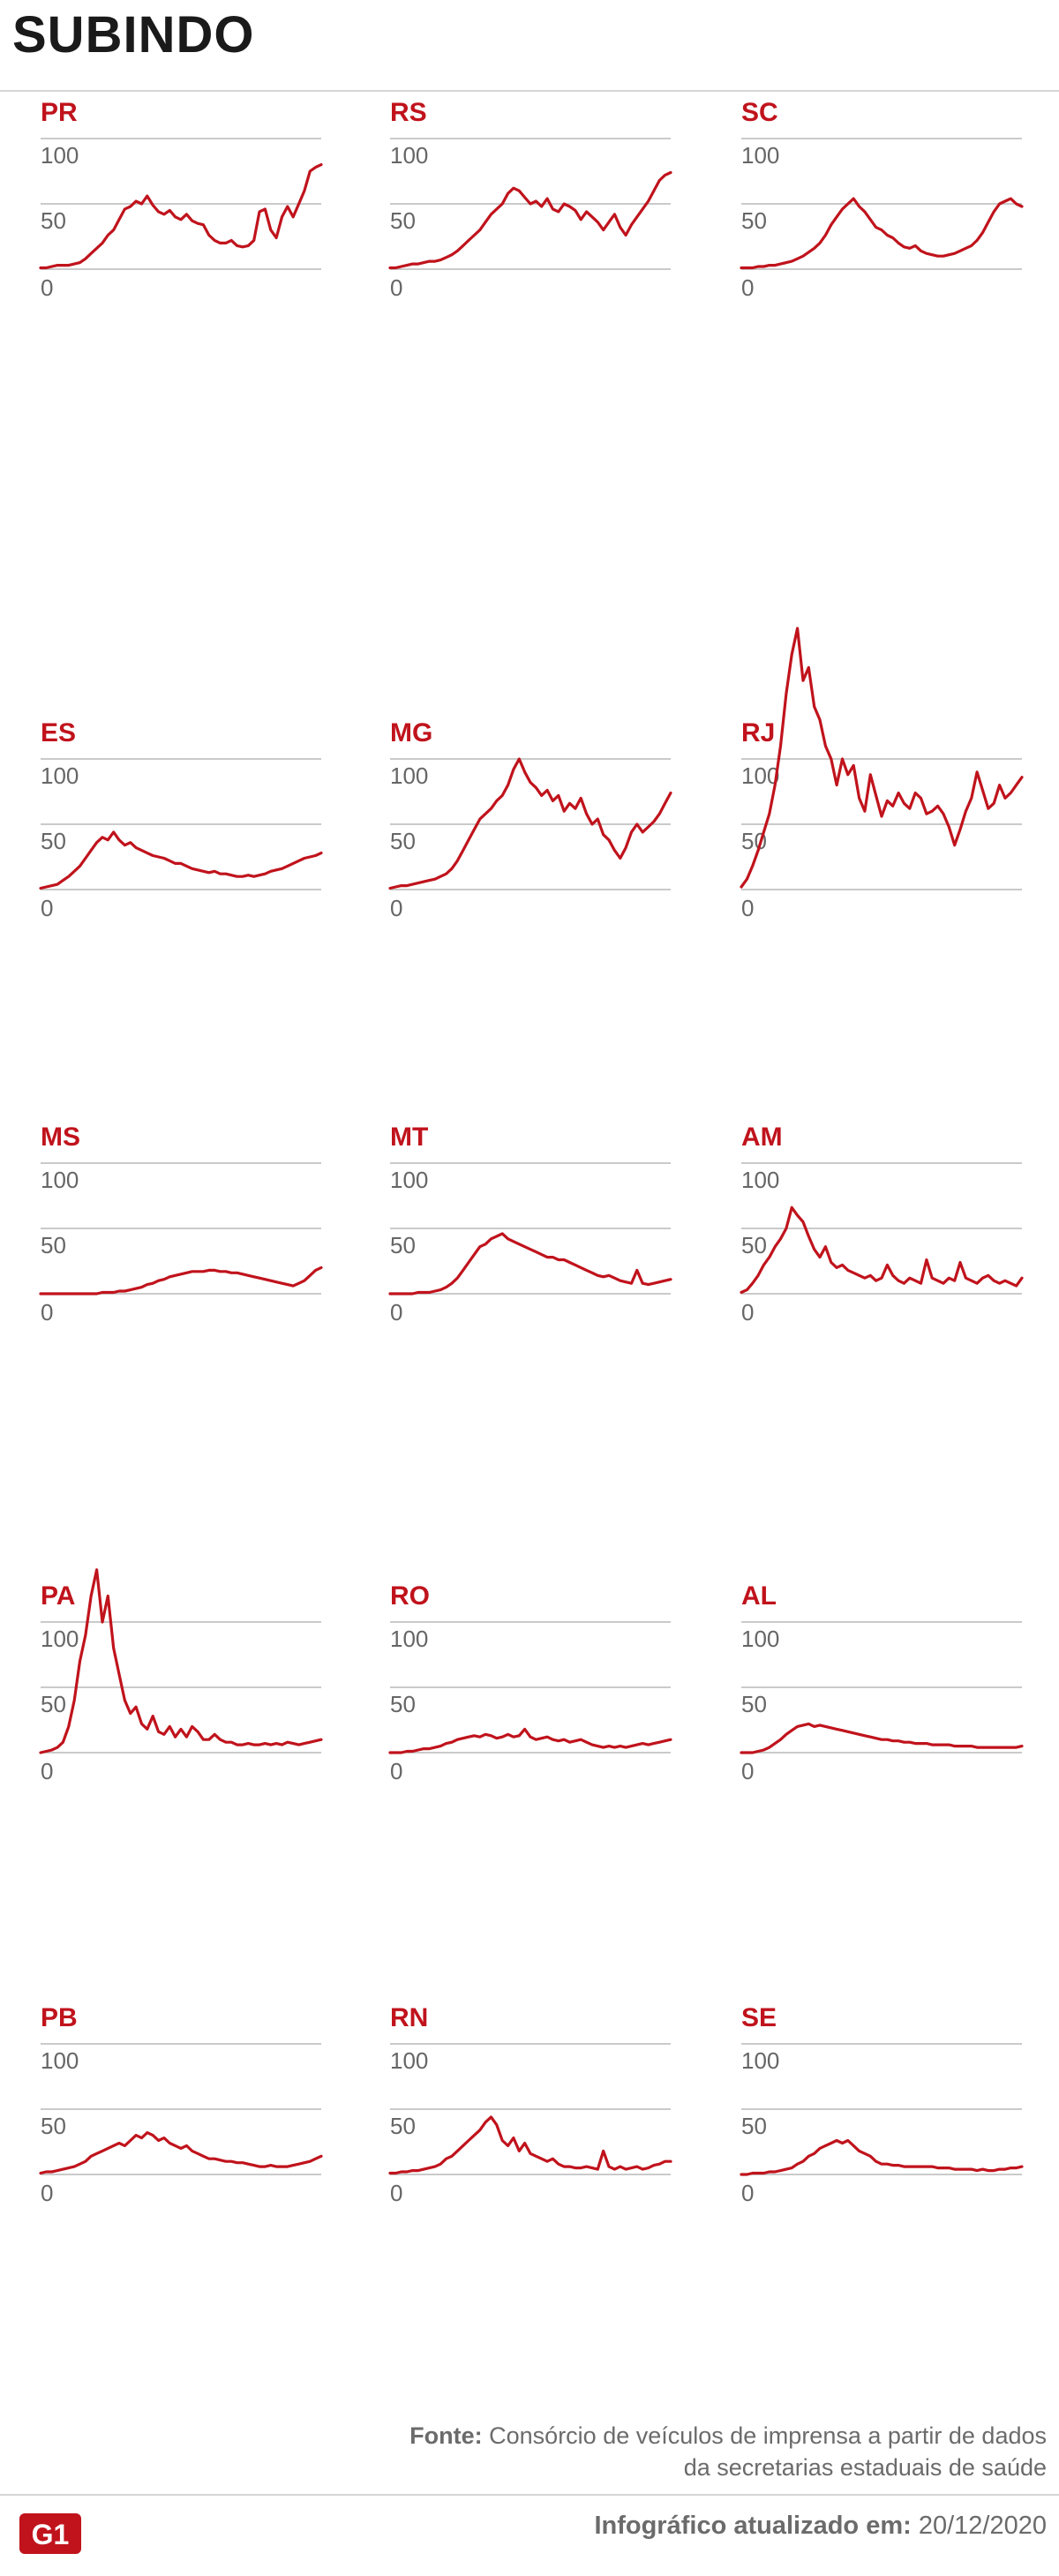 This screenshot has height=2576, width=1059. What do you see at coordinates (410, 1596) in the screenshot?
I see `chart-title-ro: RO` at bounding box center [410, 1596].